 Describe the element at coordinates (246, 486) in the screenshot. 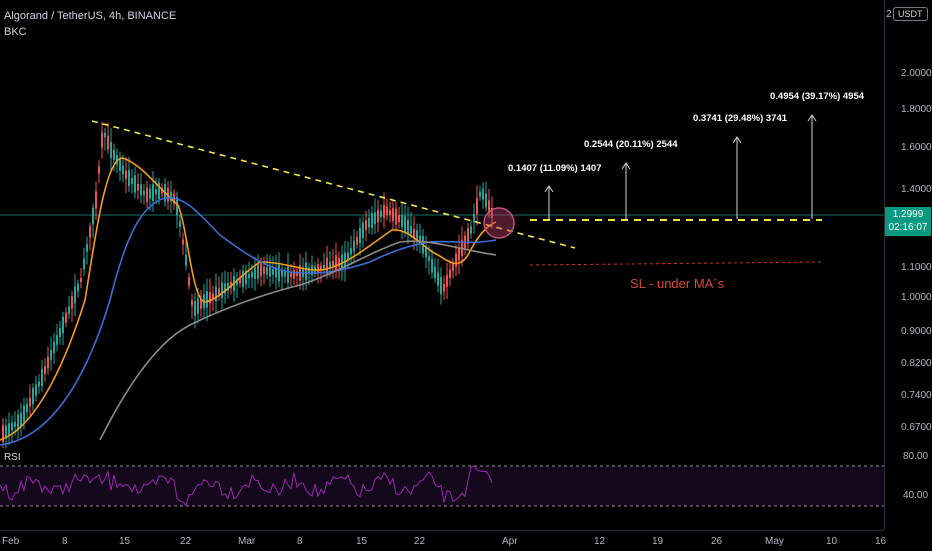

I see `rsi-line` at that location.